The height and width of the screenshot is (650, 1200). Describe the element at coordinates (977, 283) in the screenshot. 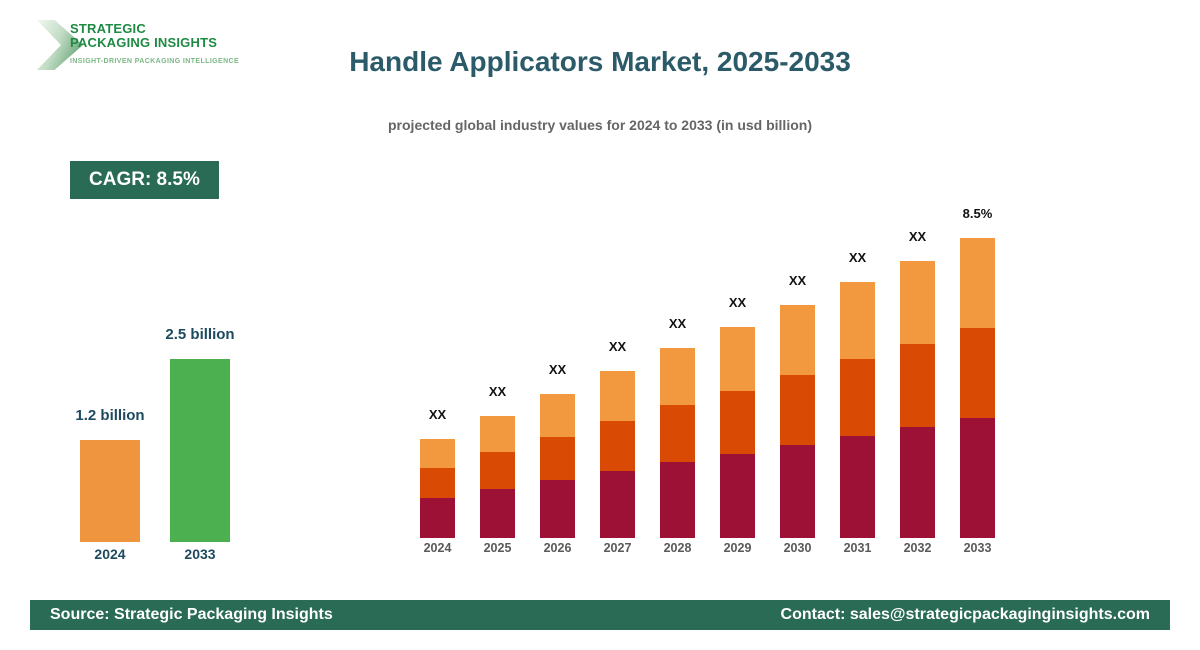

I see `bar-2033-segment-top` at that location.